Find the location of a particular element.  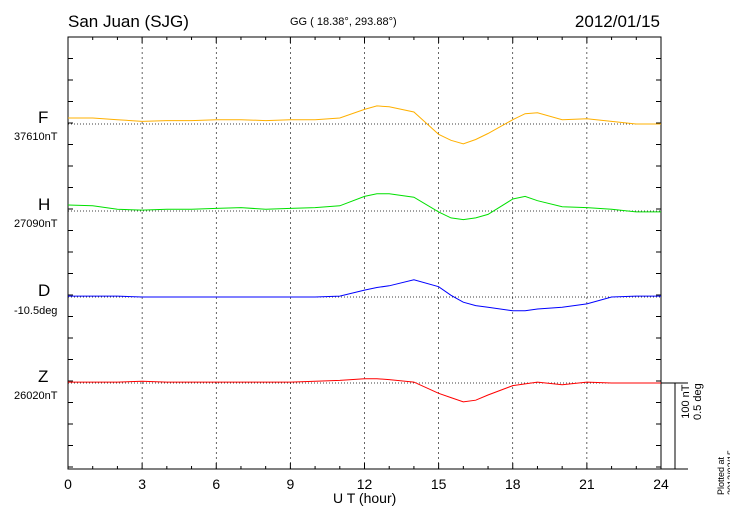

chart-date: 2012/01/15 is located at coordinates (617, 21).